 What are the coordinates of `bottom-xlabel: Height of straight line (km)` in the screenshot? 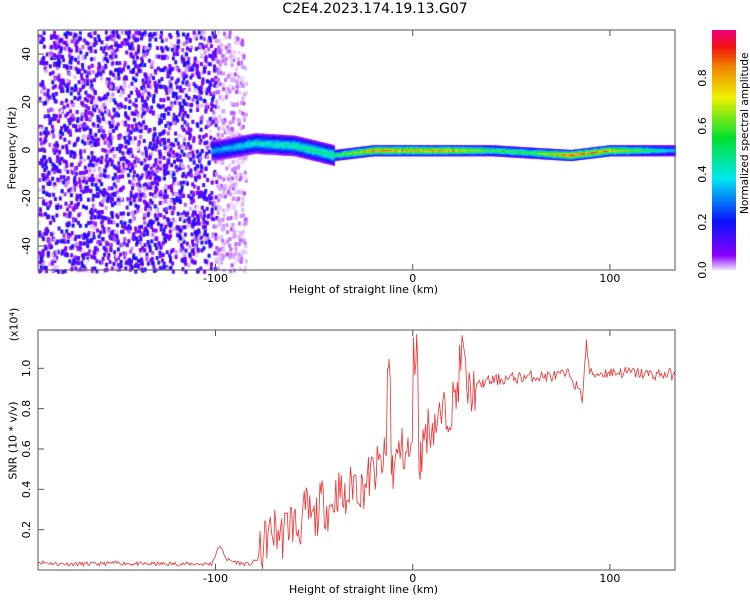 It's located at (364, 589).